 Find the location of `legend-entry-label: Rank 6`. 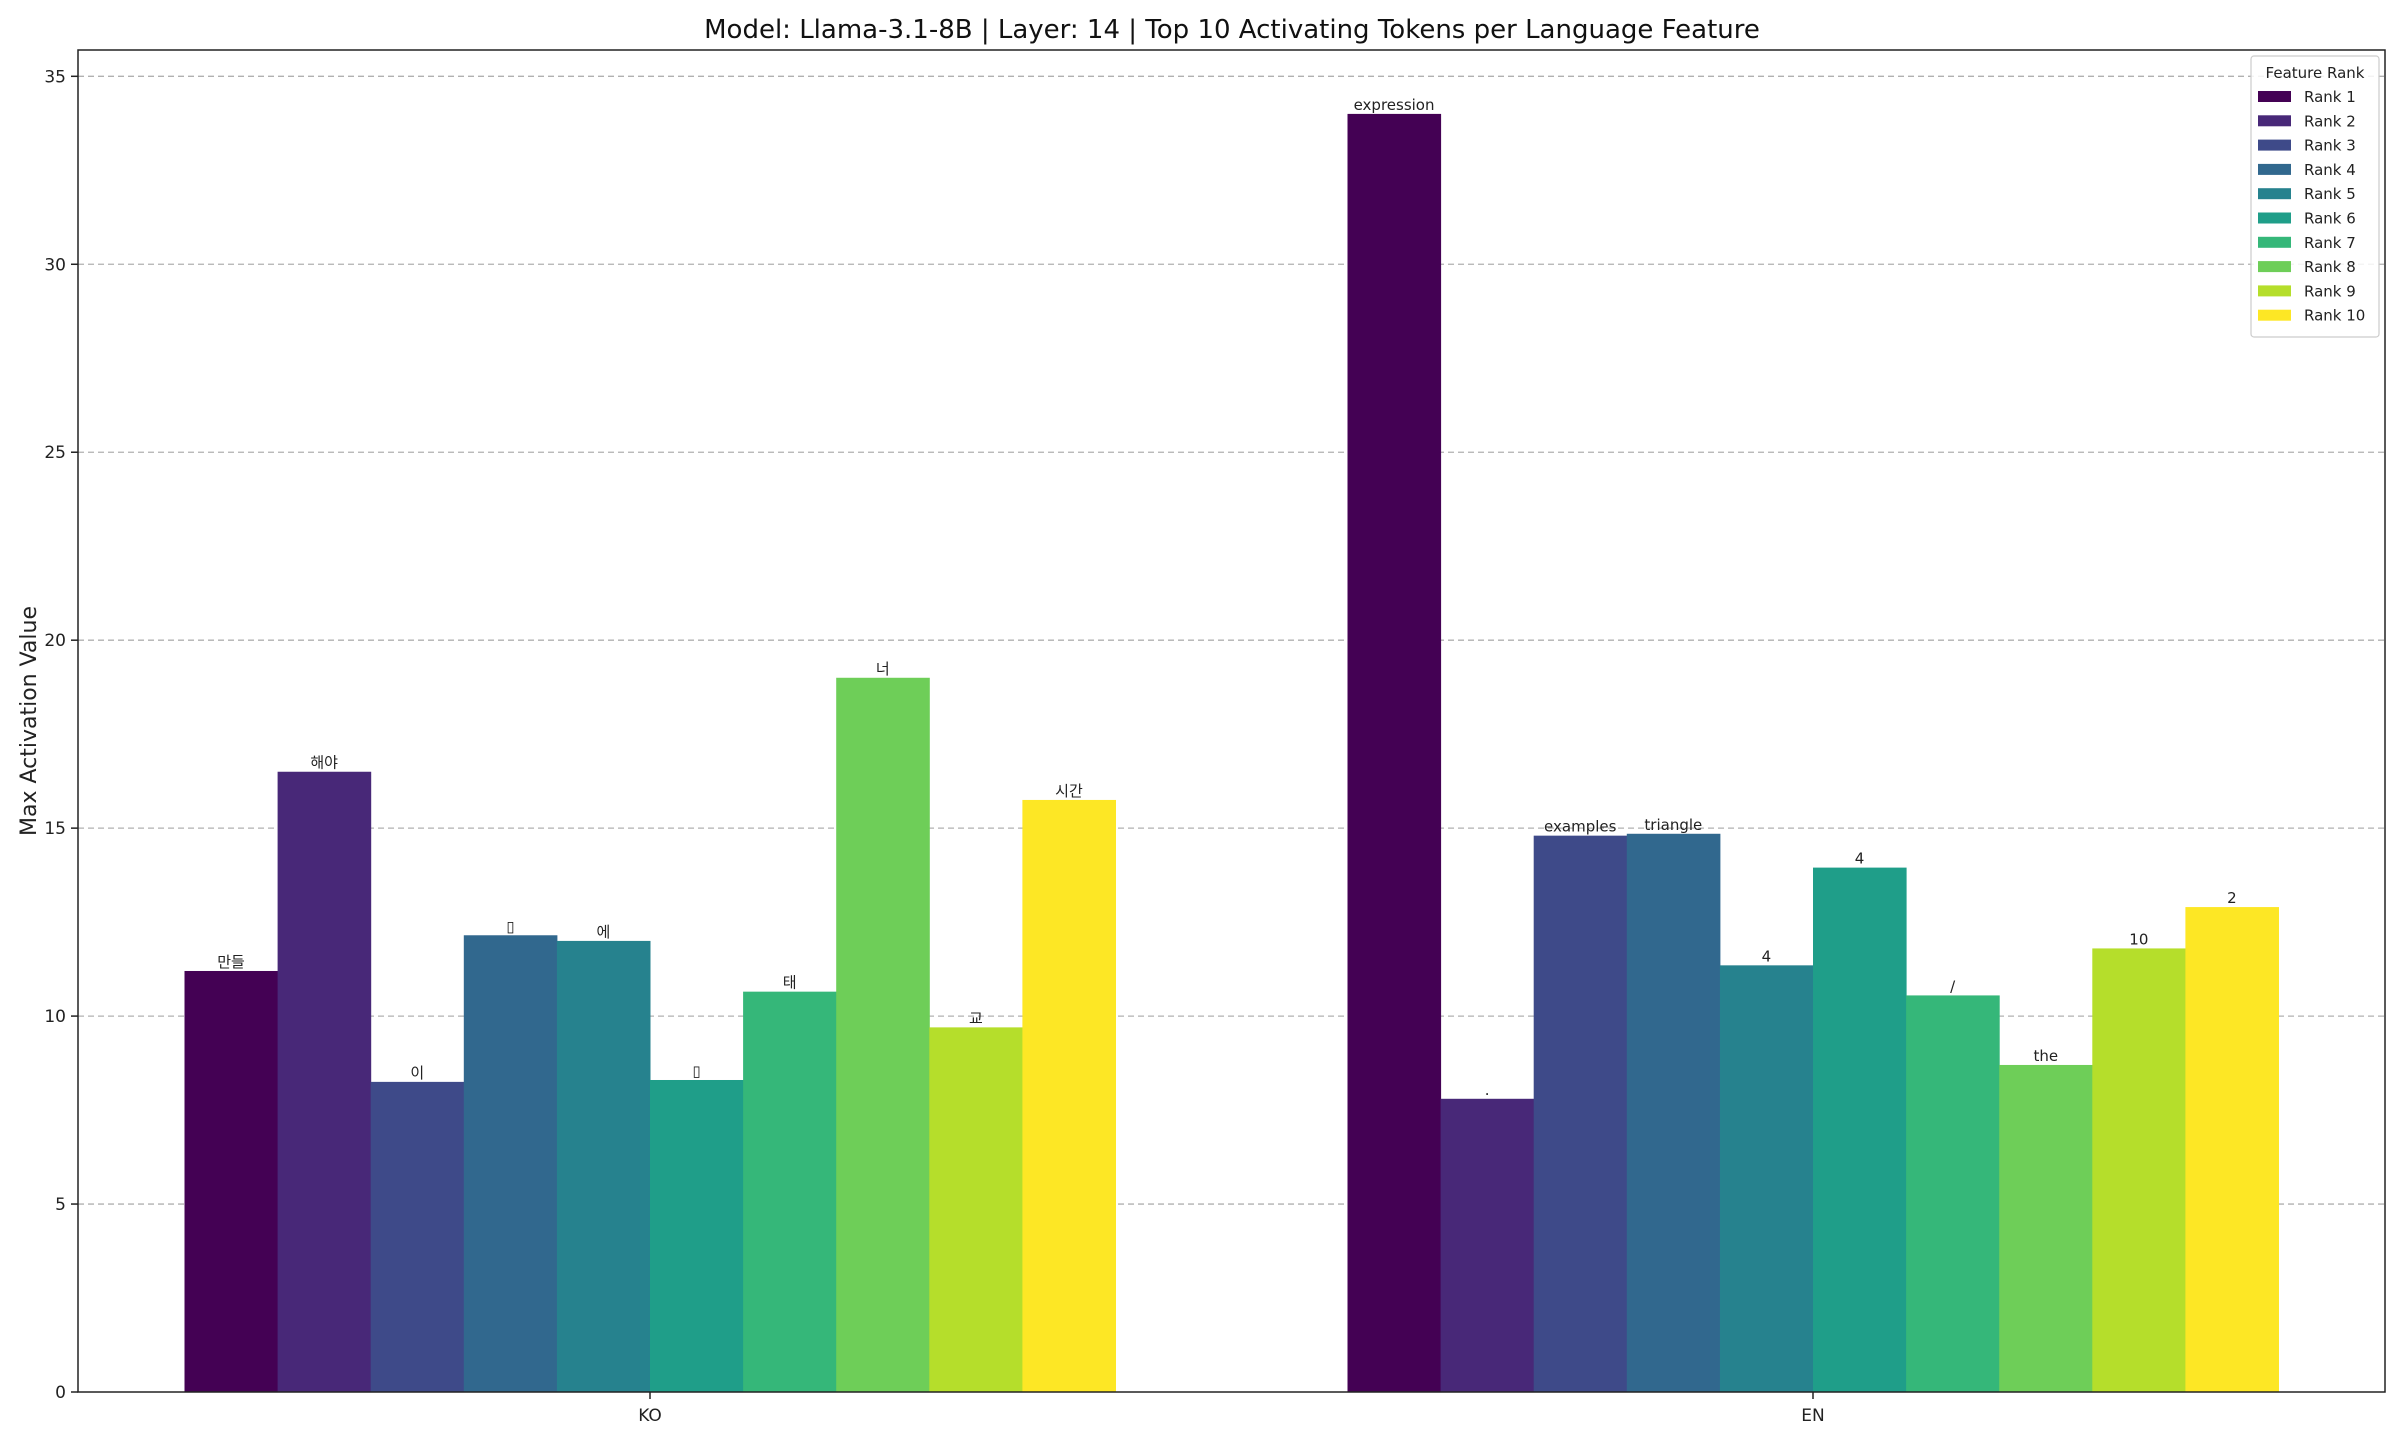

legend-entry-label: Rank 6 is located at coordinates (2330, 219).